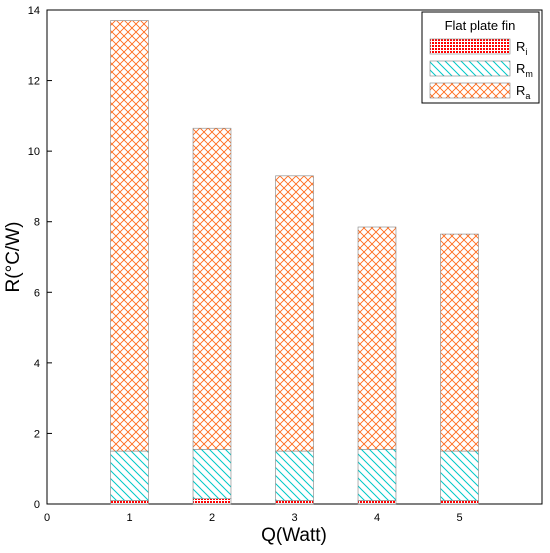 The image size is (550, 553). I want to click on bar-ri-q5, so click(459, 502).